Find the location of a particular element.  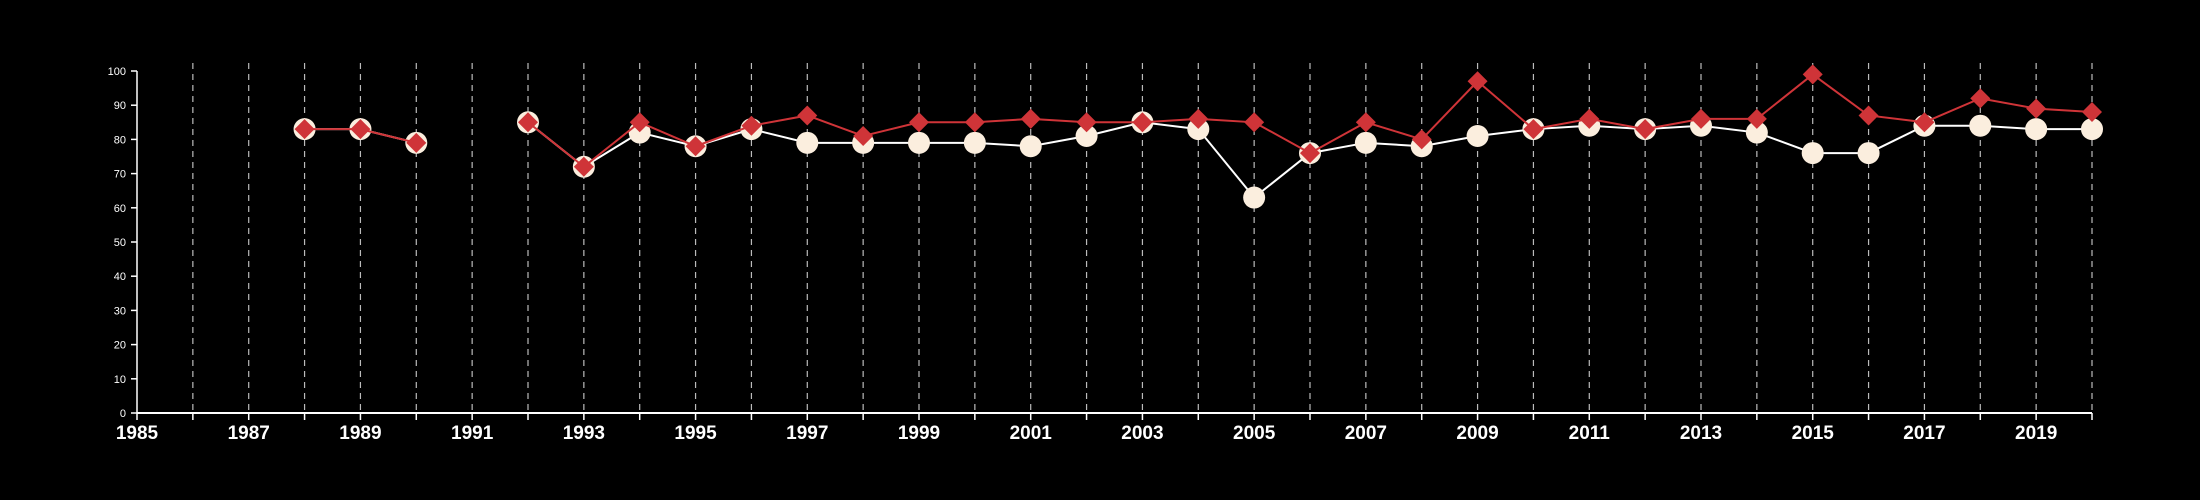

series-1-point-2016 is located at coordinates (1868, 115).